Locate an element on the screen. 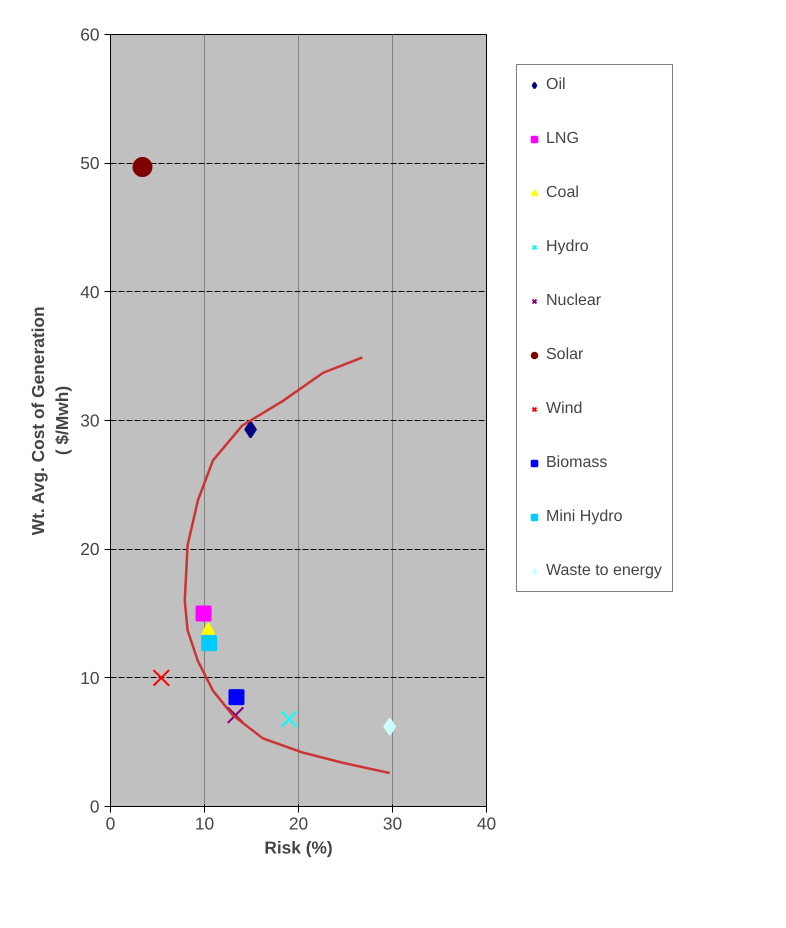 Image resolution: width=786 pixels, height=928 pixels. x-axis-title: Risk (%) is located at coordinates (298, 848).